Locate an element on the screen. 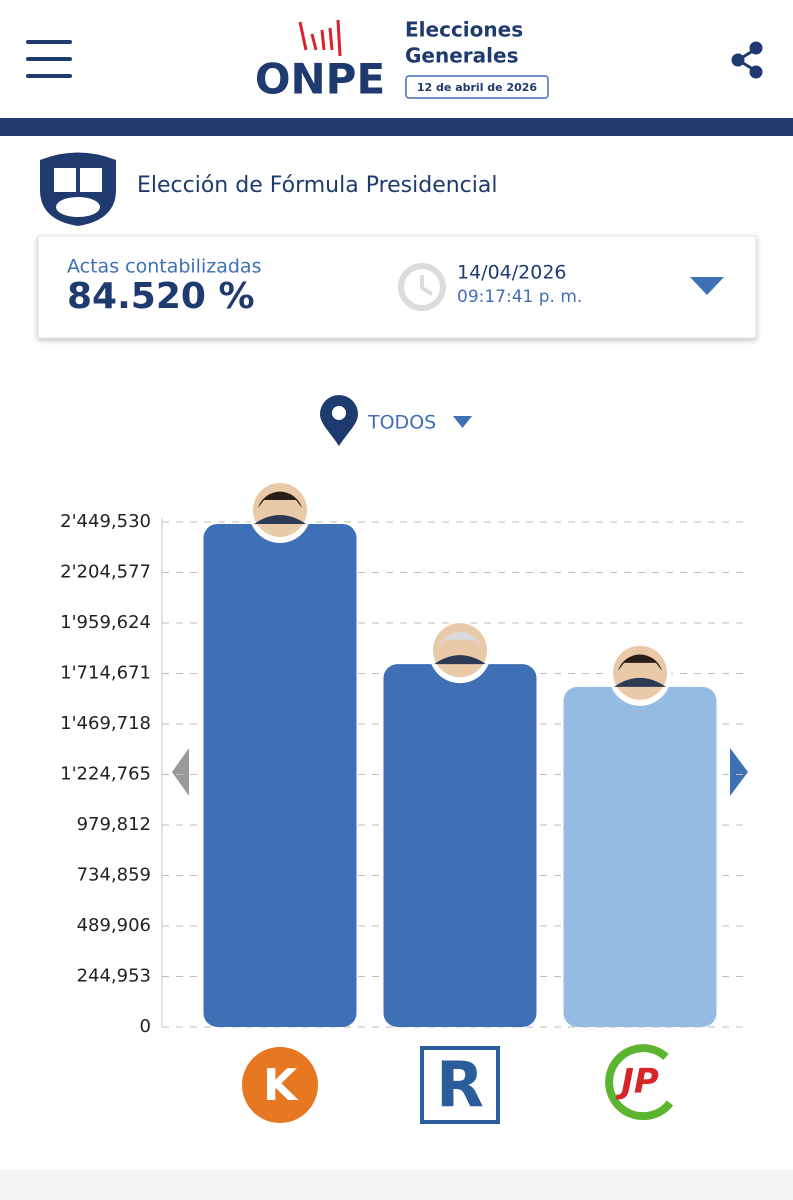 This screenshot has width=793, height=1200. y-tick-label: 244,953 is located at coordinates (114, 976).